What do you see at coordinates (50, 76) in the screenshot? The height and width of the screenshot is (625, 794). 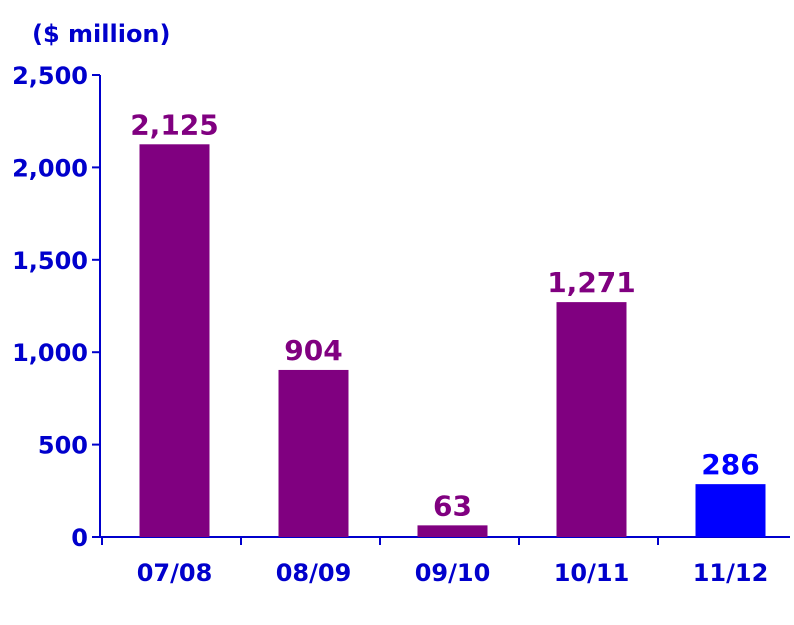 I see `y-tick-label: 2,500` at bounding box center [50, 76].